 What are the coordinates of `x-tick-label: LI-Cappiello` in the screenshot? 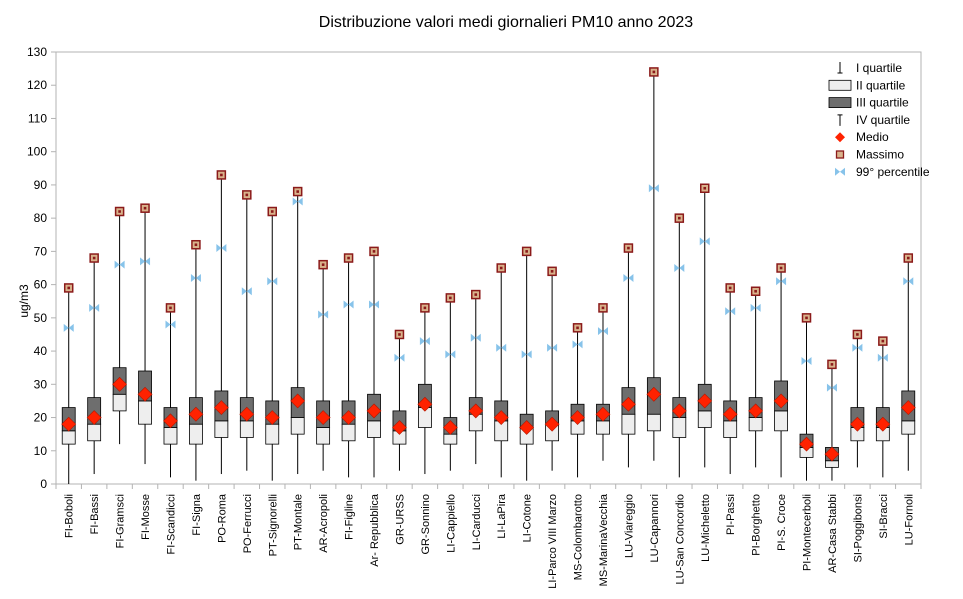 It's located at (451, 523).